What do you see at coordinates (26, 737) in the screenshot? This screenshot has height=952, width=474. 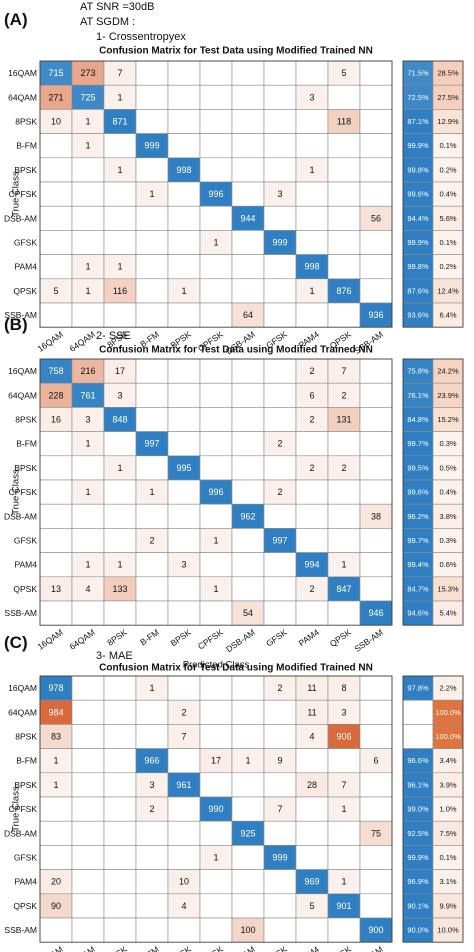 I see `row-label: 8PSK` at bounding box center [26, 737].